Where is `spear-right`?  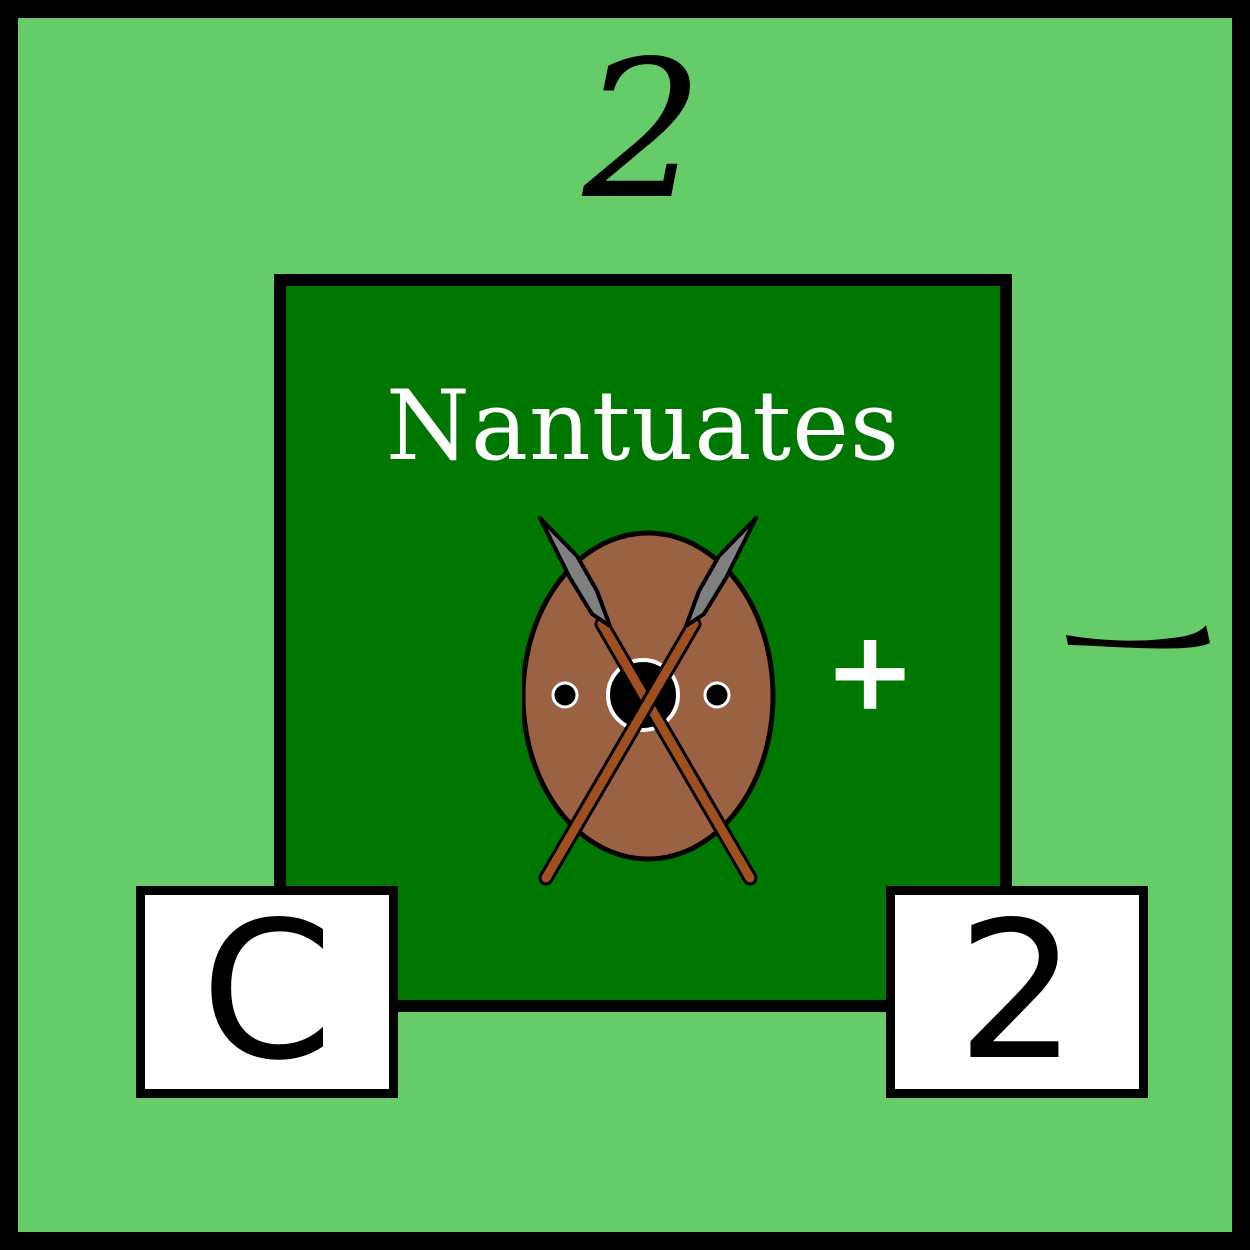
spear-right is located at coordinates (648, 701).